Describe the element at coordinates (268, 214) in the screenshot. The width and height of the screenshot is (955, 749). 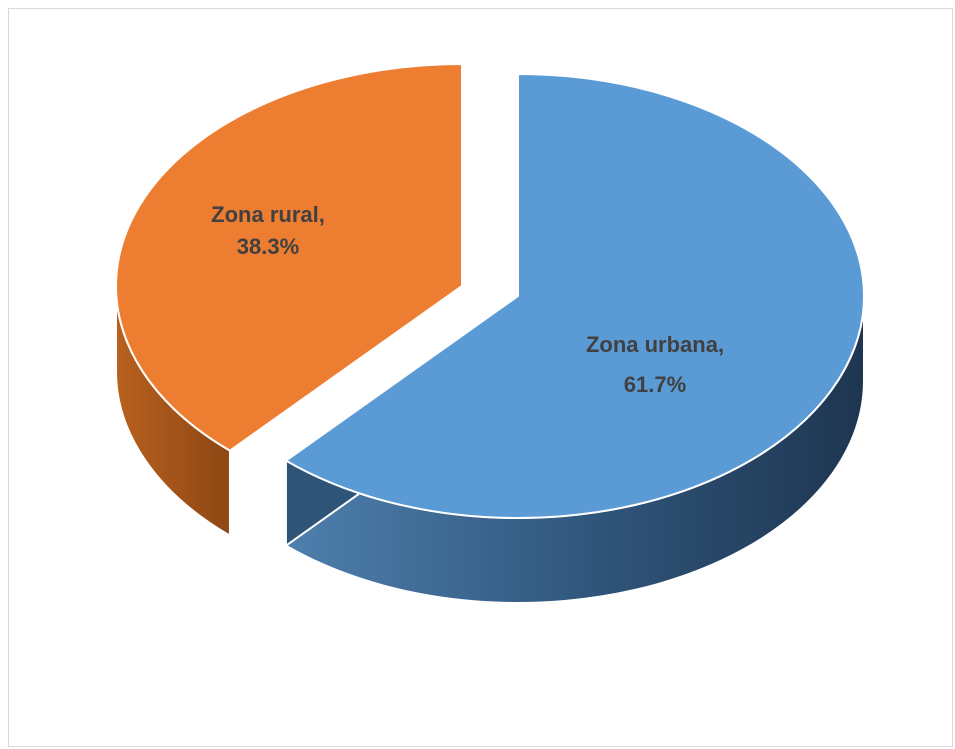
I see `slice-label-zona-rural: Zona rural,` at that location.